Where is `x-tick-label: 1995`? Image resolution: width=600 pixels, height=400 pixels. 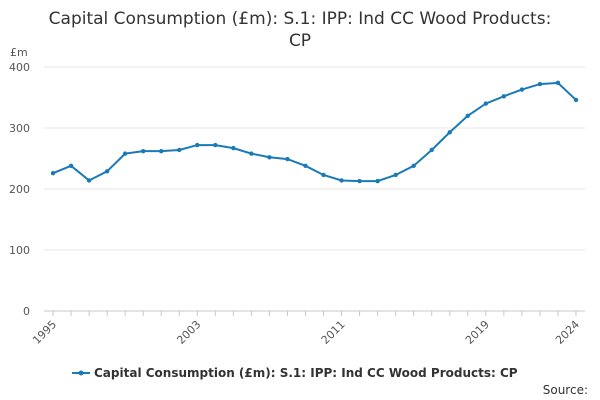 x-tick-label: 1995 is located at coordinates (44, 332).